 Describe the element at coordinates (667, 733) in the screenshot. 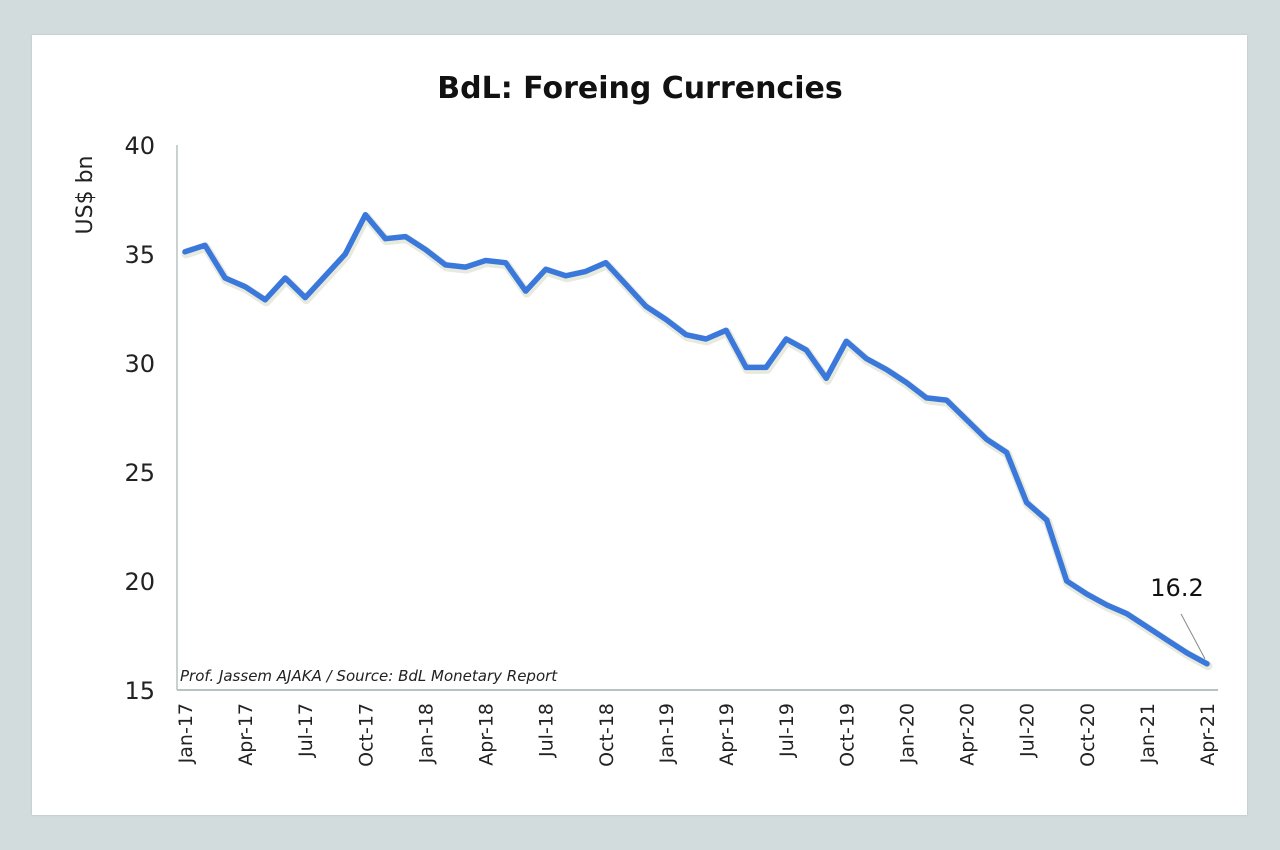

I see `x-tick-label: Jan-19` at that location.